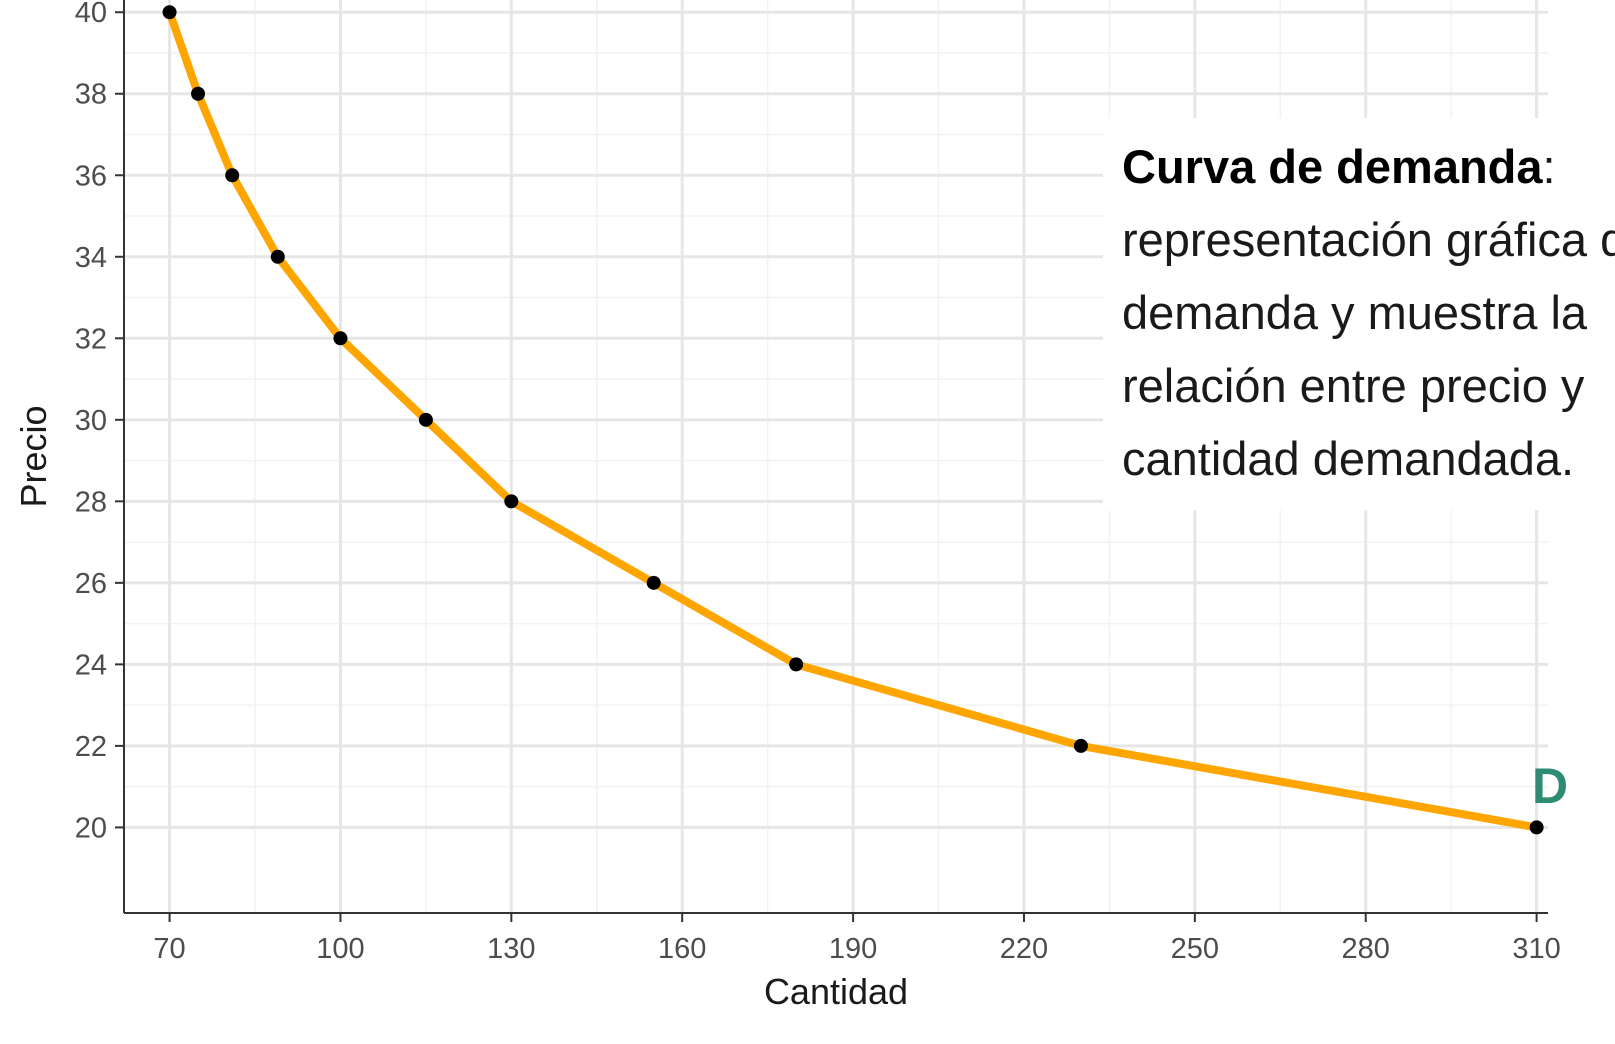 Image resolution: width=1615 pixels, height=1044 pixels. I want to click on x-tick-label: 70, so click(169, 949).